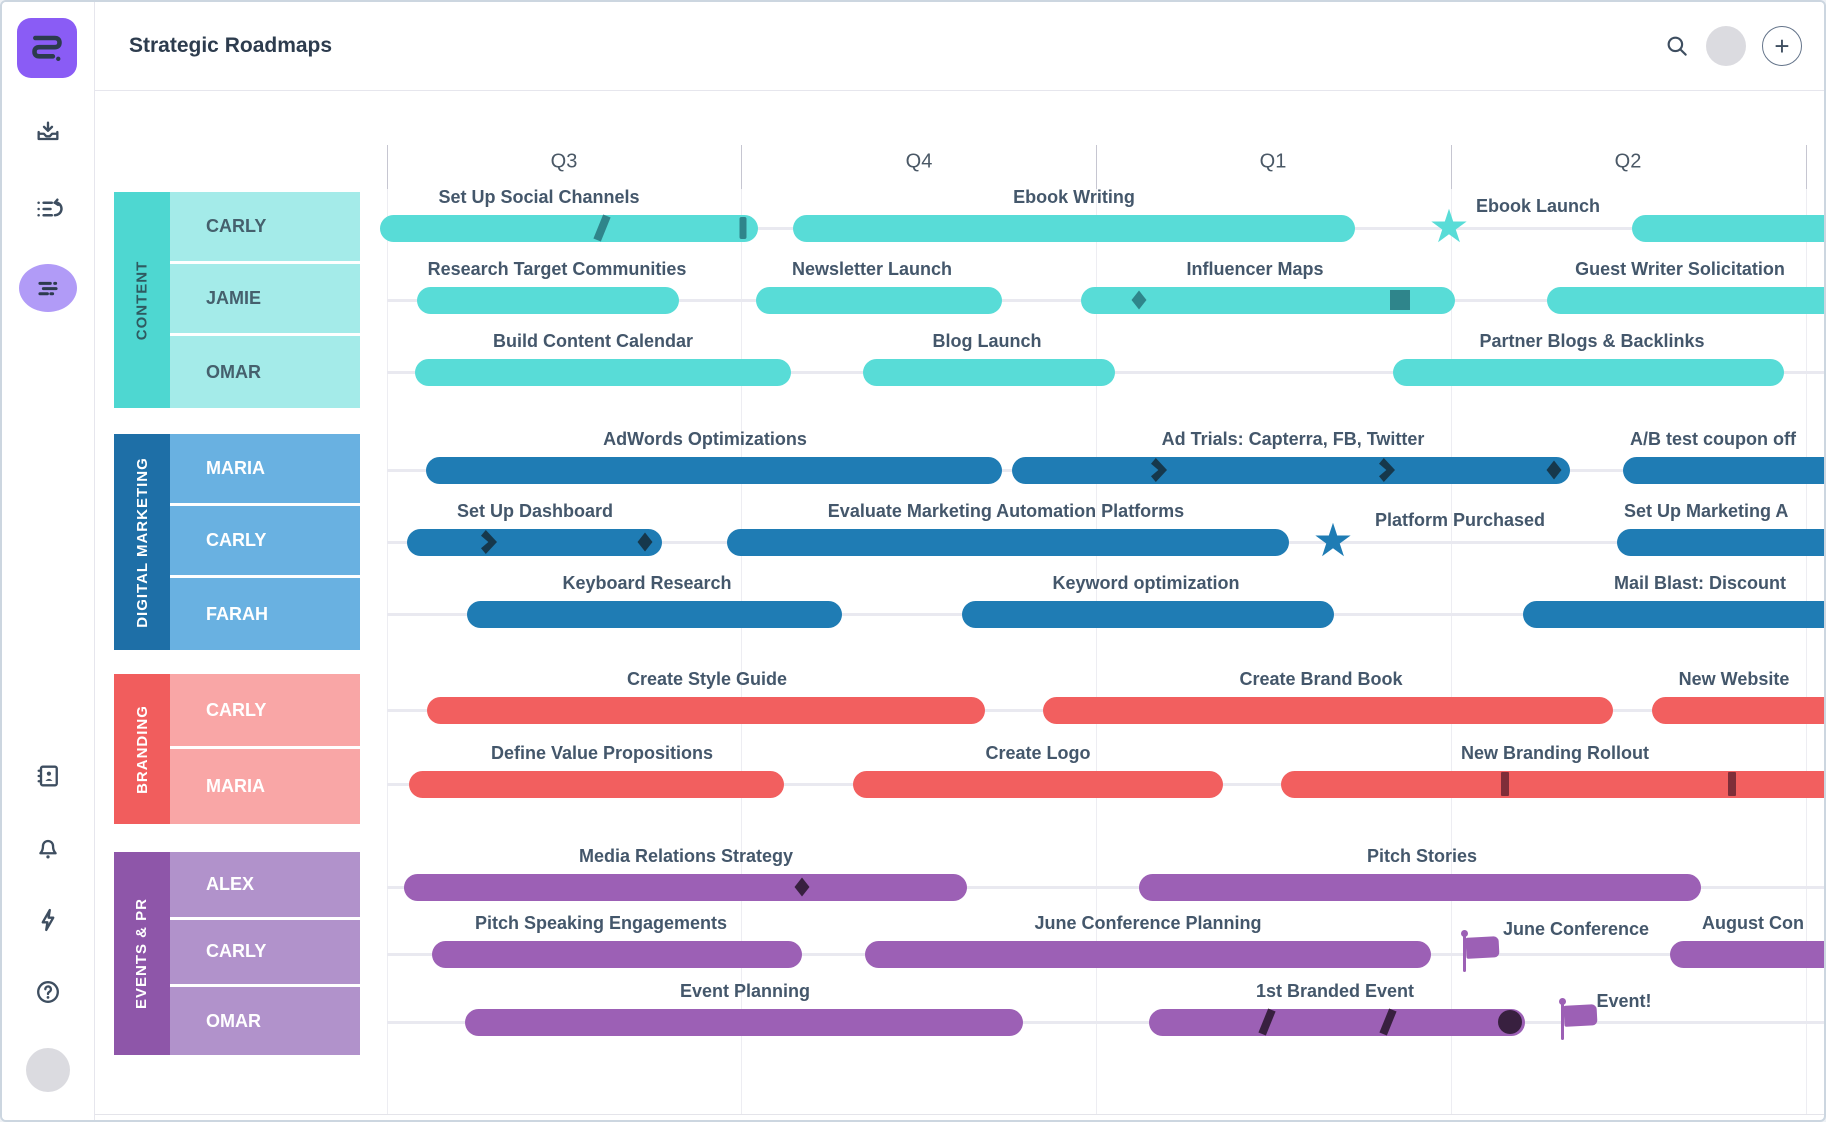 The height and width of the screenshot is (1122, 1826). Describe the element at coordinates (707, 679) in the screenshot. I see `bar-label: Create Style Guide` at that location.